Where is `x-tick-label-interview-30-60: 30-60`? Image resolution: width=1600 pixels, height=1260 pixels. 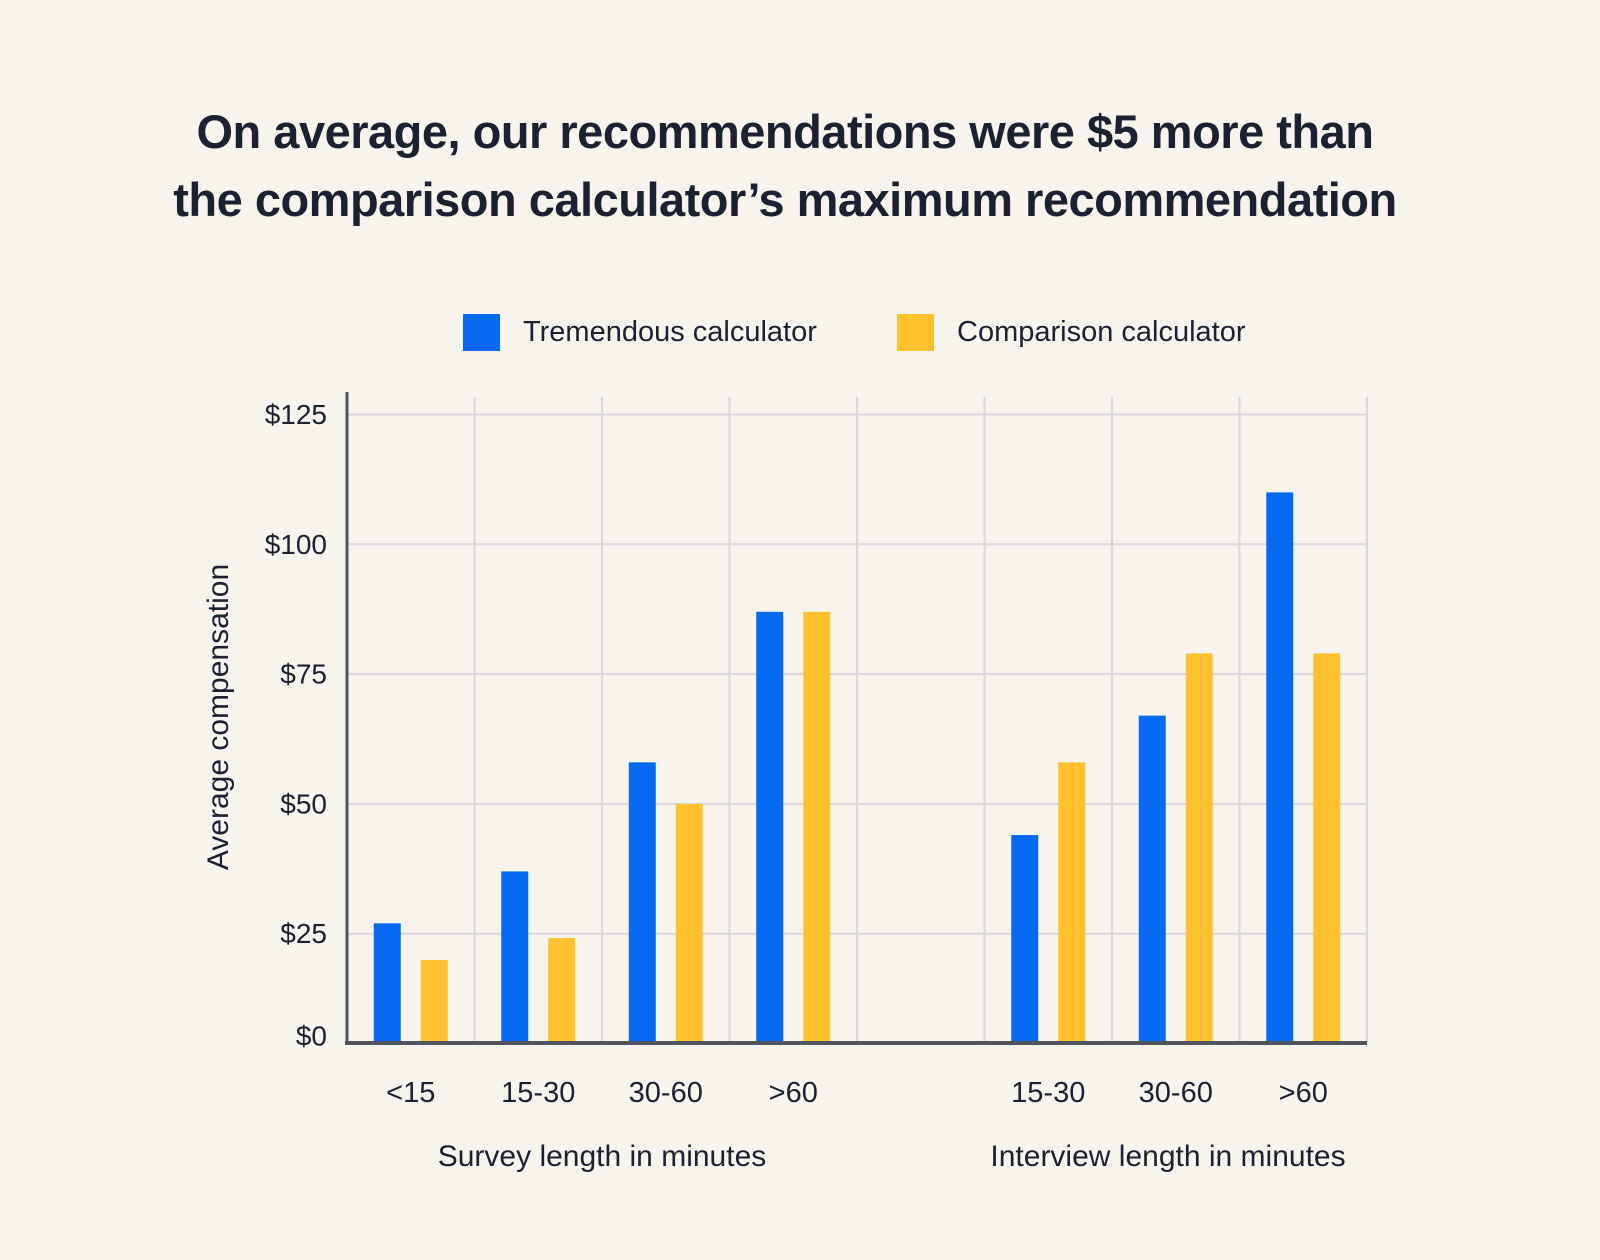 x-tick-label-interview-30-60: 30-60 is located at coordinates (1176, 1093).